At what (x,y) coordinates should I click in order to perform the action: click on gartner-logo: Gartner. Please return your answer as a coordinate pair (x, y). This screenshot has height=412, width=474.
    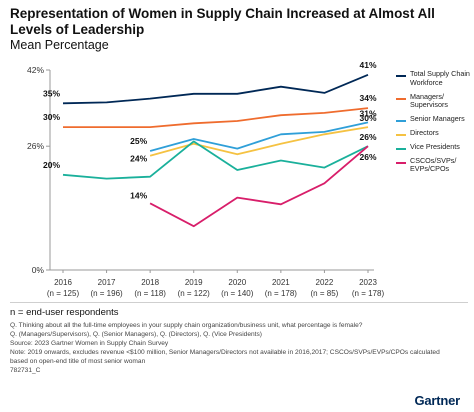
    Looking at the image, I should click on (437, 400).